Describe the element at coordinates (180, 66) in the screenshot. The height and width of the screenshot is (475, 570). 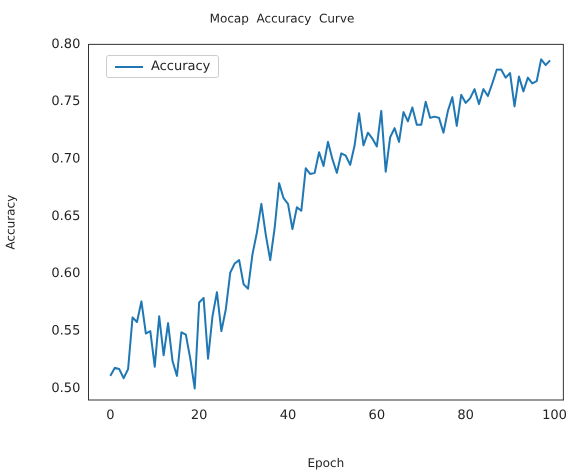
I see `legend-label: Accuracy` at that location.